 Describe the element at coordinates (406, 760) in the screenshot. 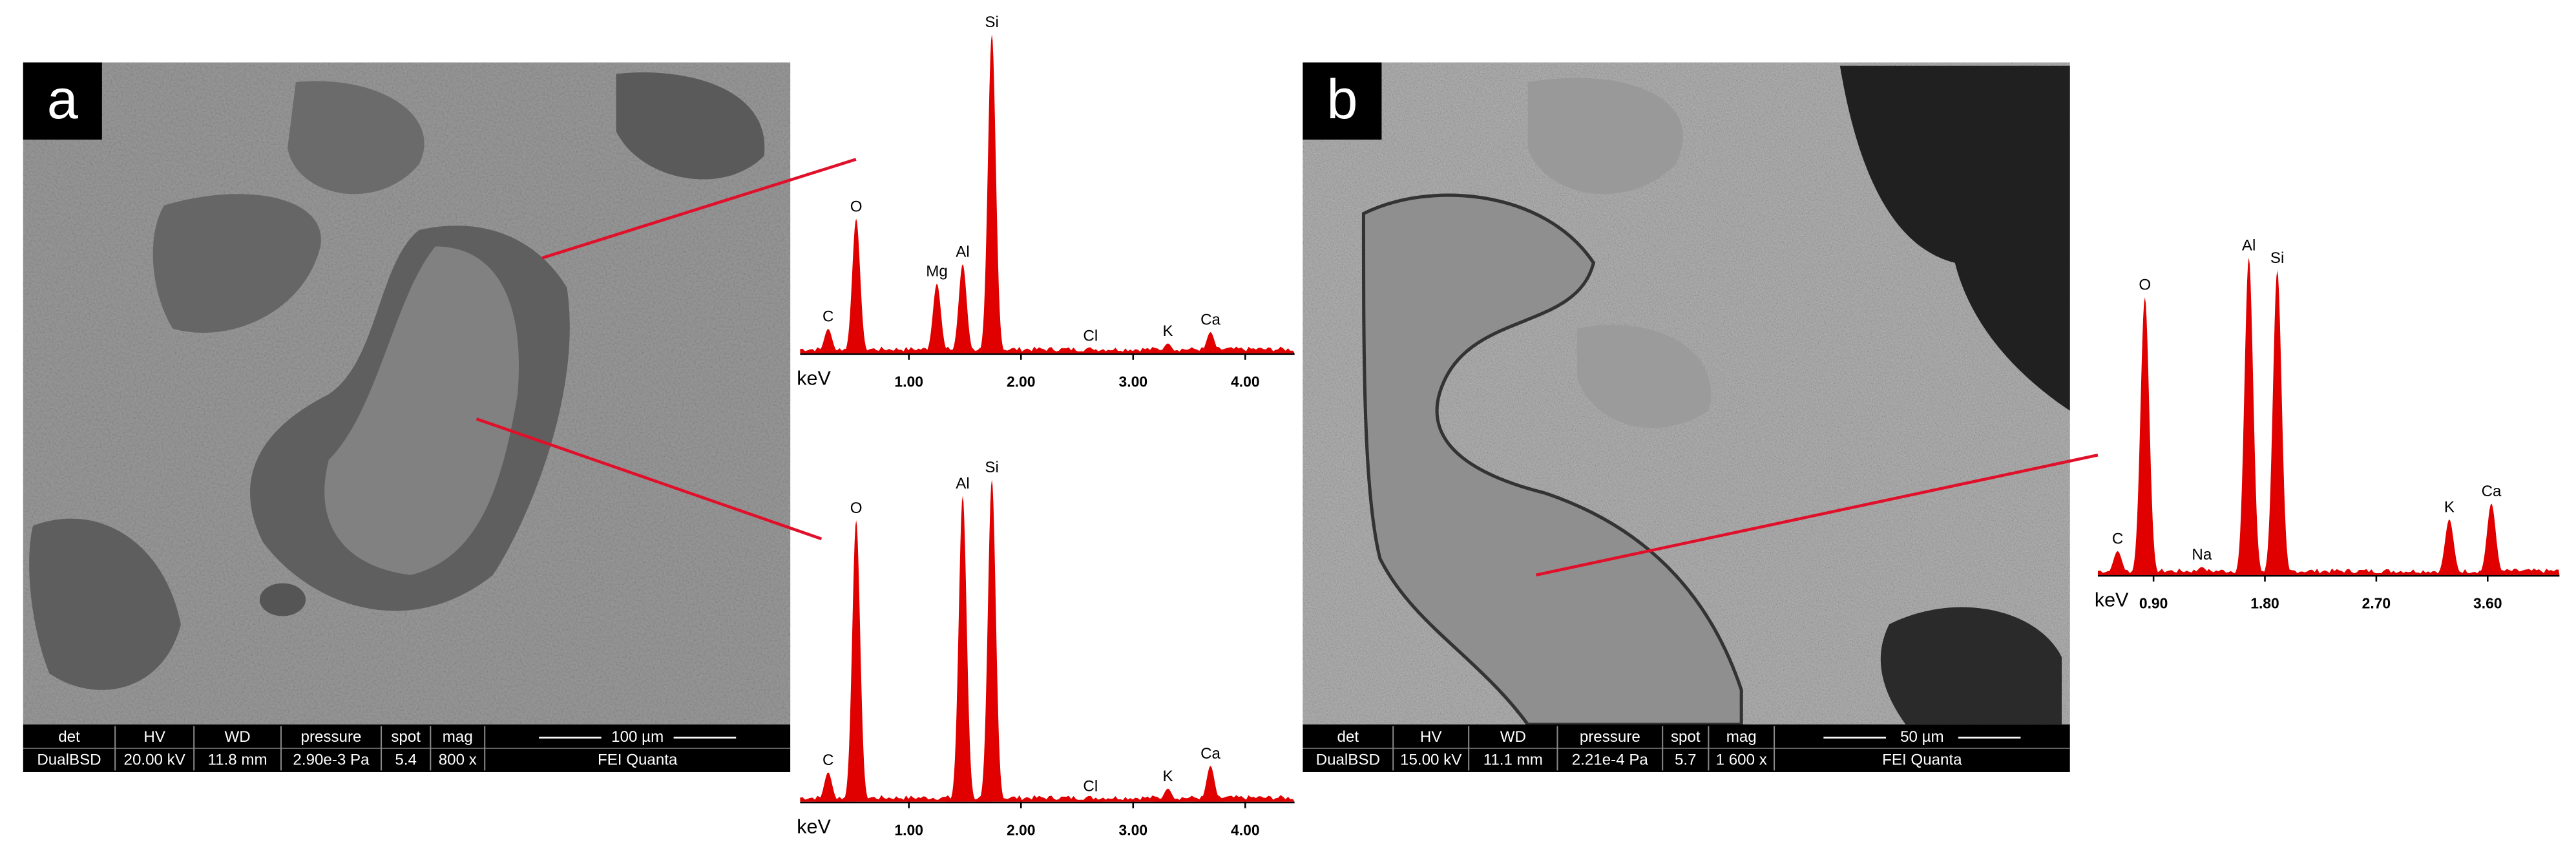

I see `info-value: 5.4` at that location.